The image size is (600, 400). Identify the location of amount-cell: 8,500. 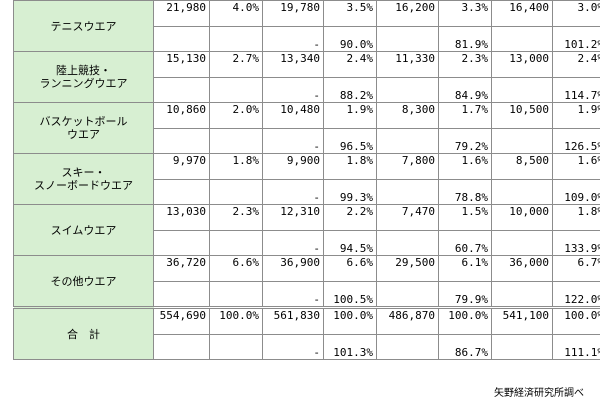
(522, 166).